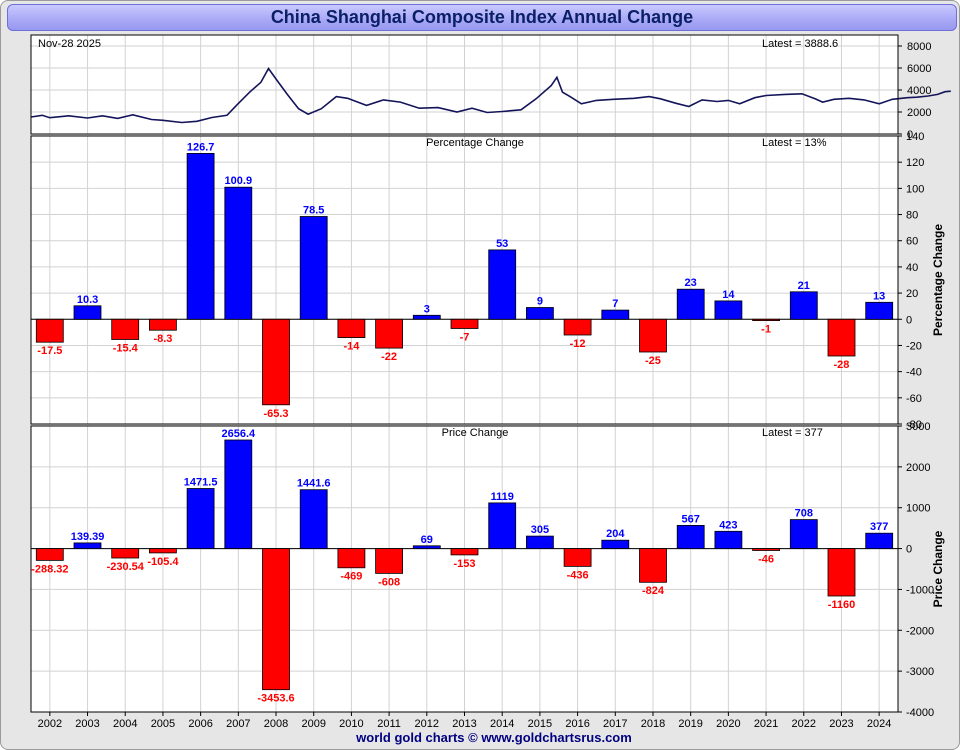  What do you see at coordinates (163, 562) in the screenshot?
I see `price-data-label: -105.4` at bounding box center [163, 562].